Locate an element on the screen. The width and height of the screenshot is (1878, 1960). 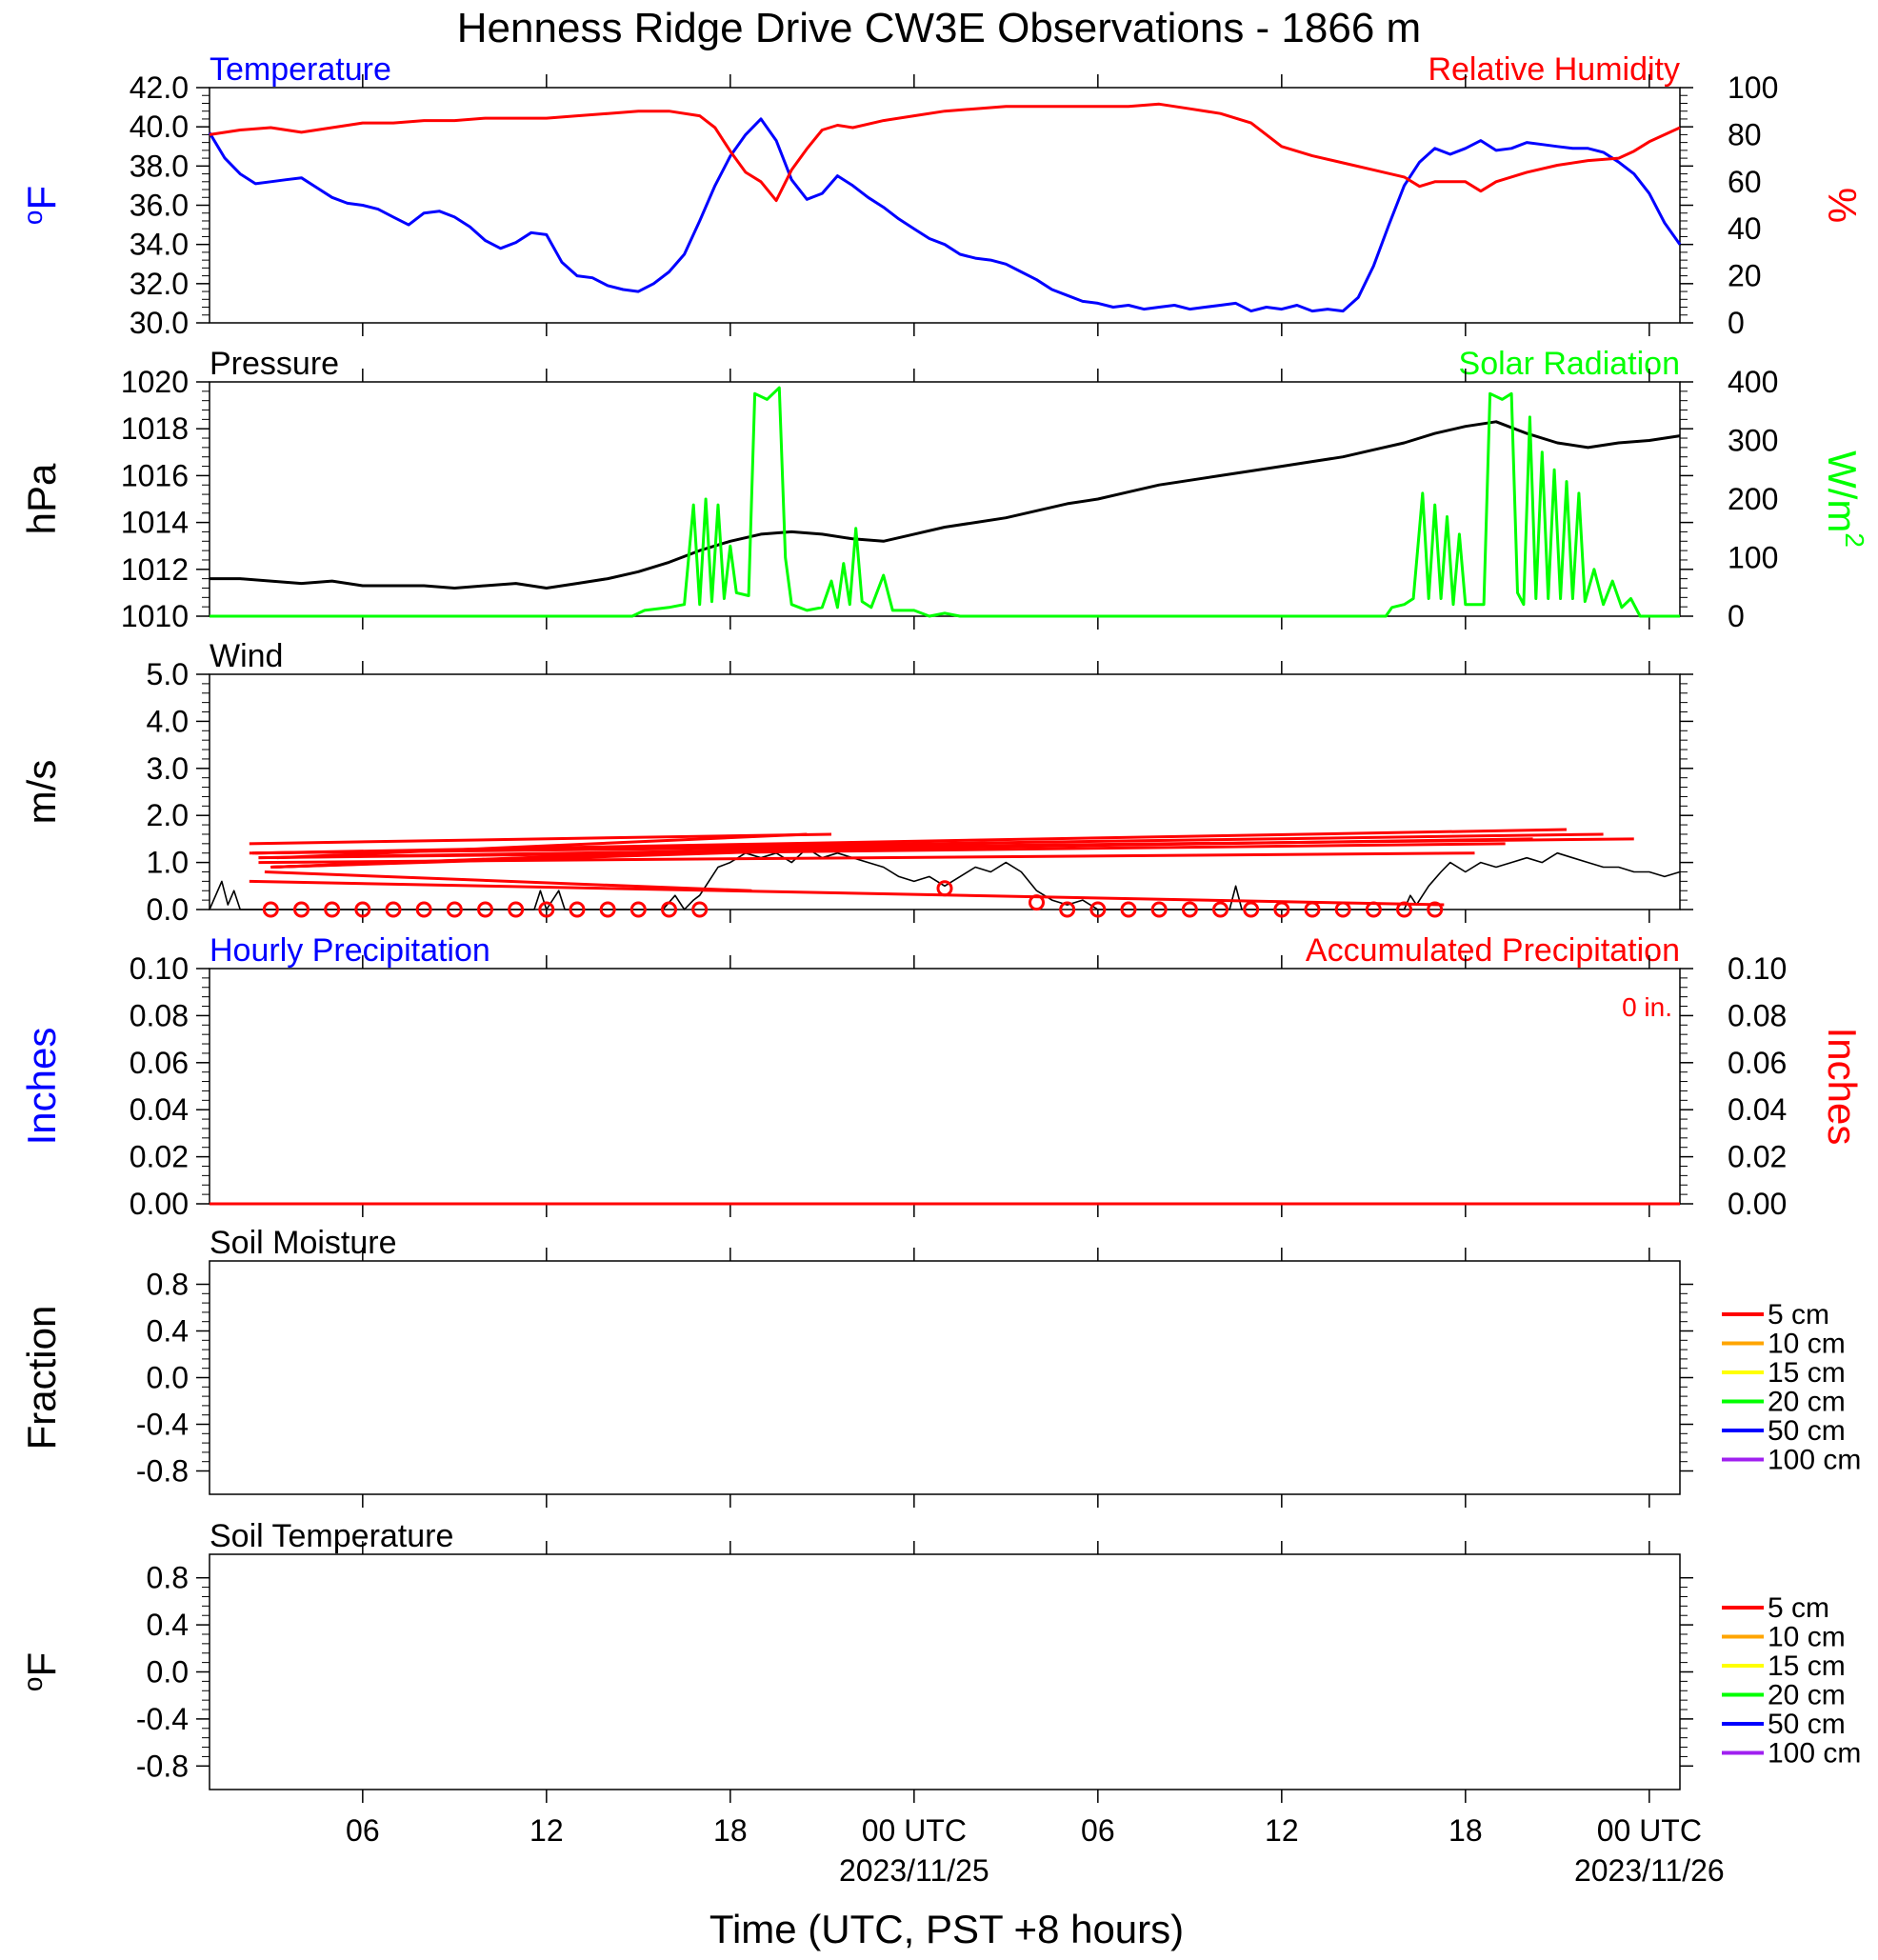
y-left-tick-label: 38.0 is located at coordinates (159, 166).